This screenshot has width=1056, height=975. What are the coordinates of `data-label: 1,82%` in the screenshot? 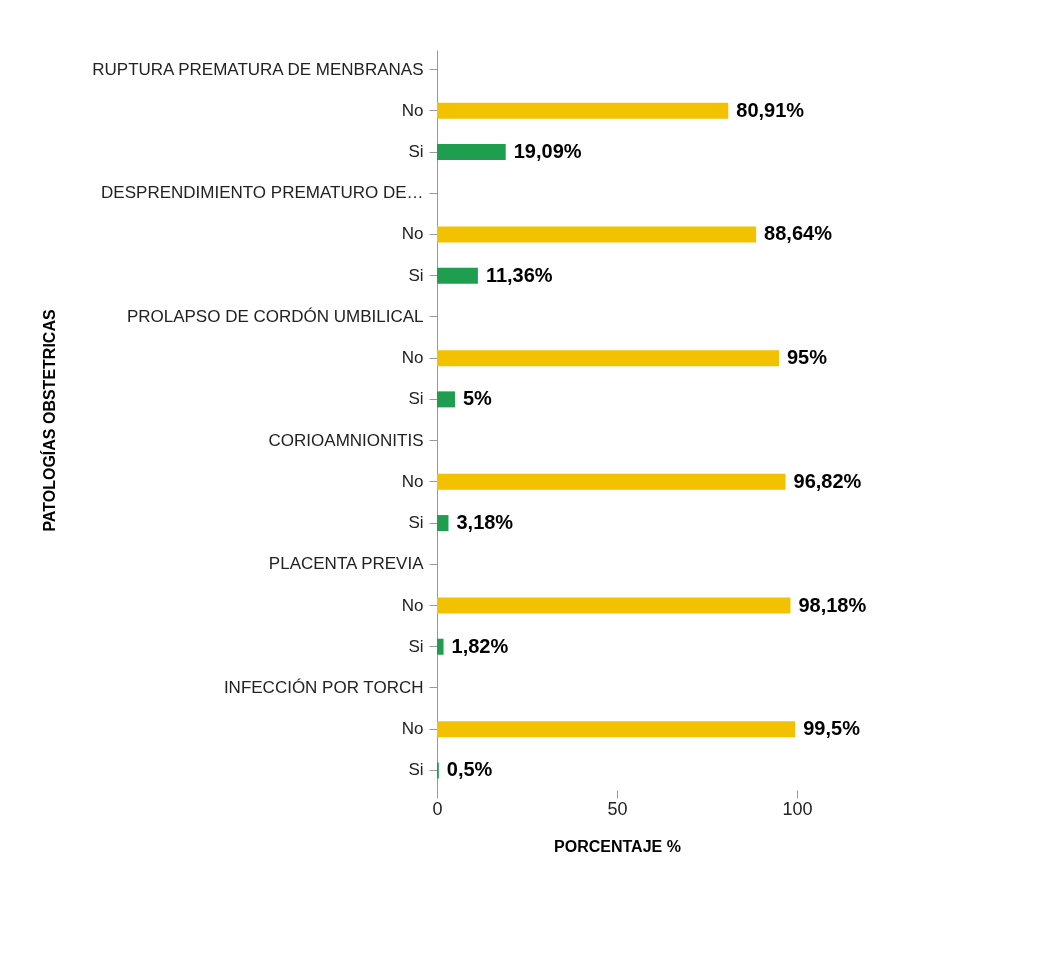 It's located at (480, 645).